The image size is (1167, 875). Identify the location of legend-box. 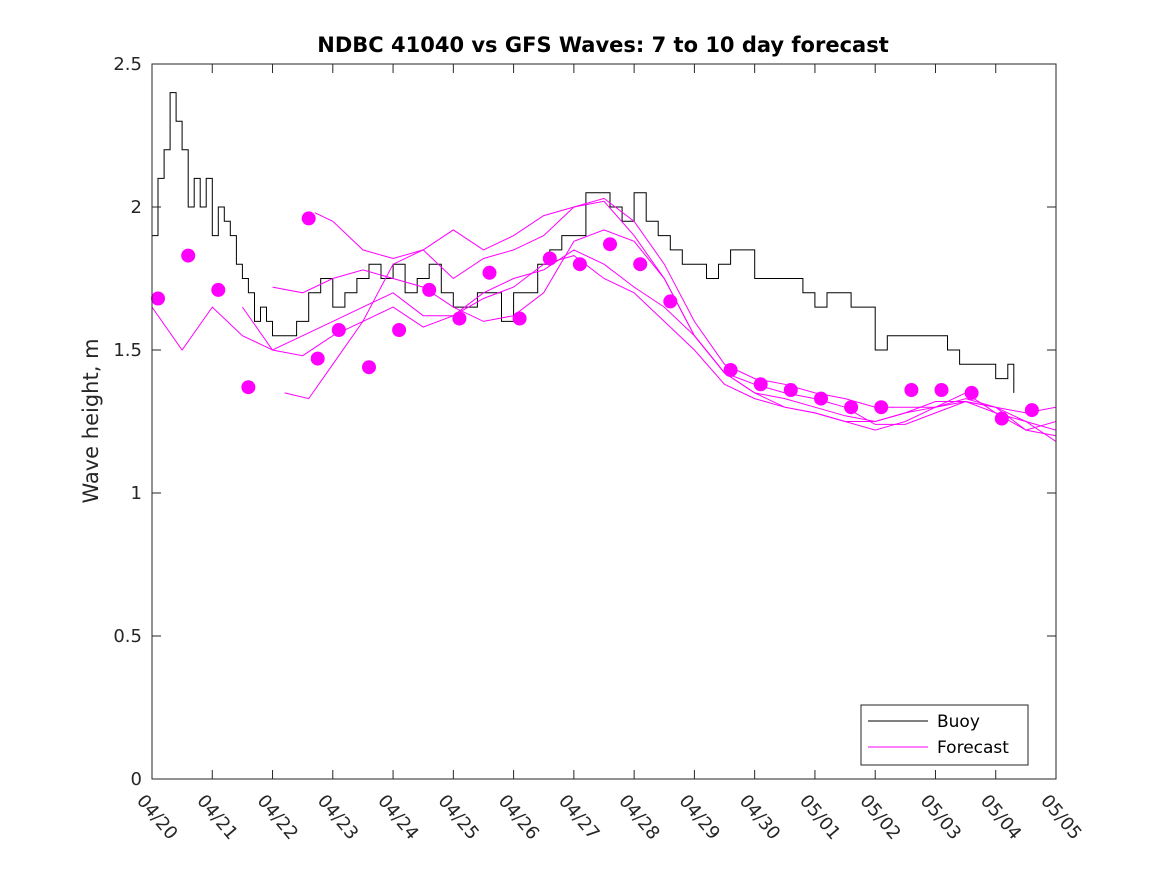
(944, 735).